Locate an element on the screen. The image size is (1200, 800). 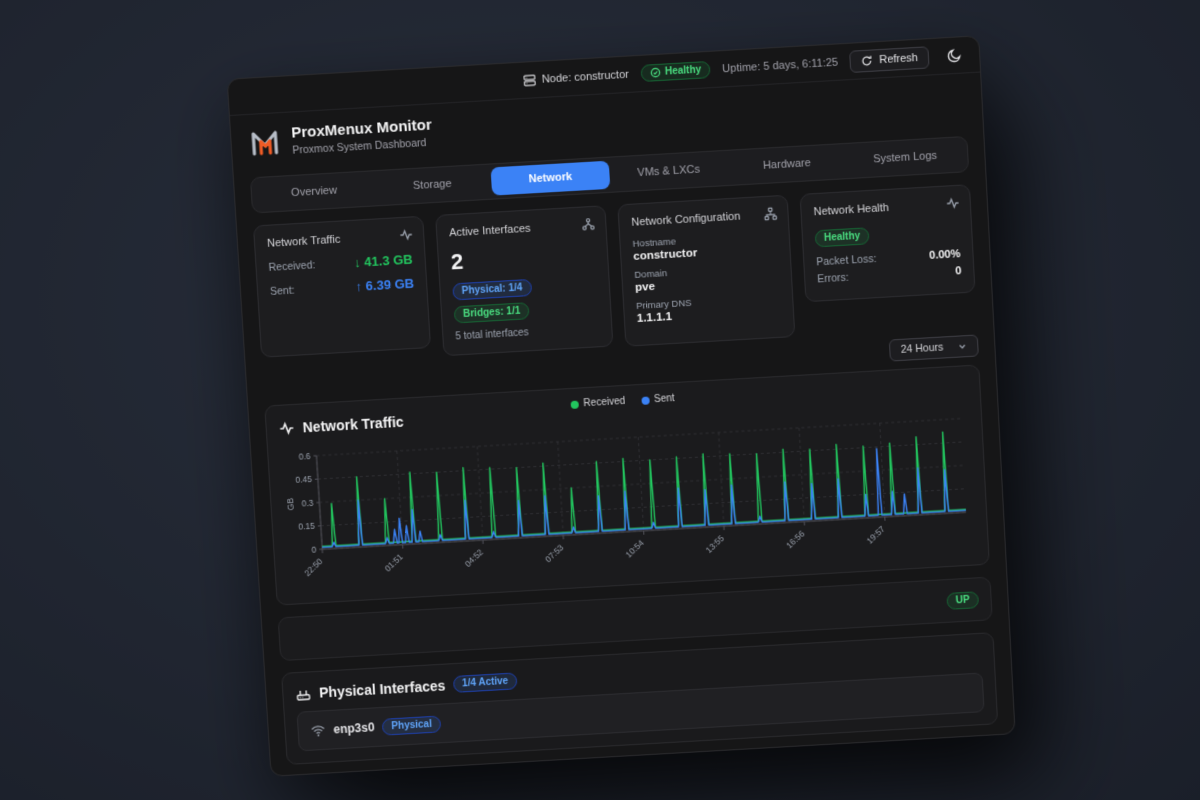
theme-toggle-button is located at coordinates (953, 56).